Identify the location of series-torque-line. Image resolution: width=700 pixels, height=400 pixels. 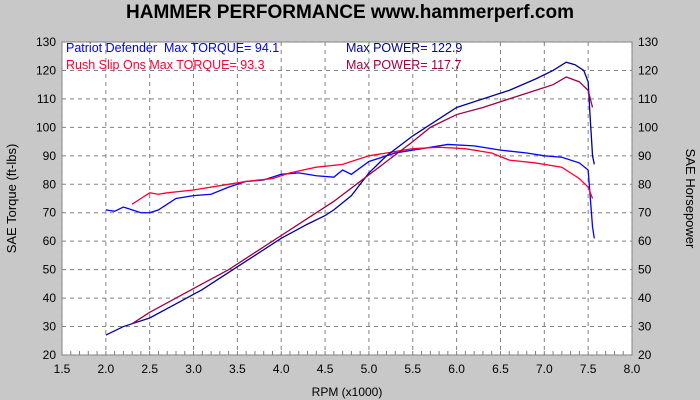
(362, 175).